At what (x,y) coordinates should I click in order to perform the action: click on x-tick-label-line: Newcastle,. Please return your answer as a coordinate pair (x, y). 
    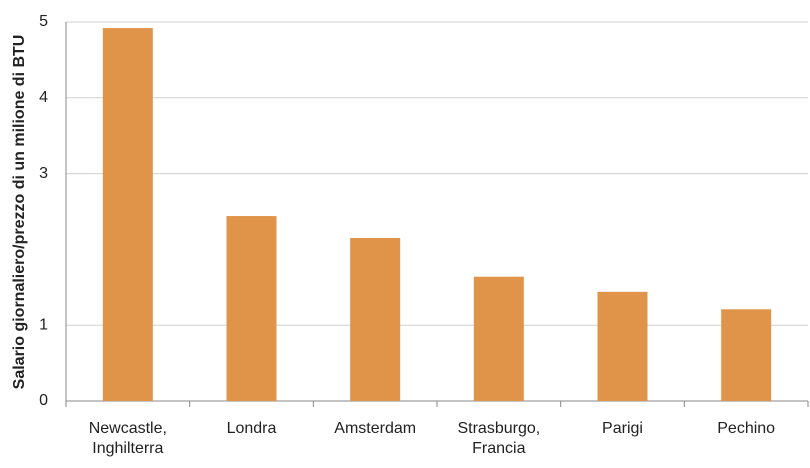
    Looking at the image, I should click on (128, 428).